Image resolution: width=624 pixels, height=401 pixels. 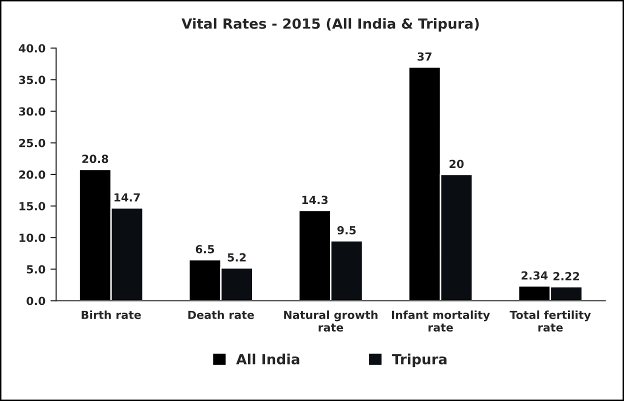 I want to click on data-label: 9.5, so click(x=346, y=230).